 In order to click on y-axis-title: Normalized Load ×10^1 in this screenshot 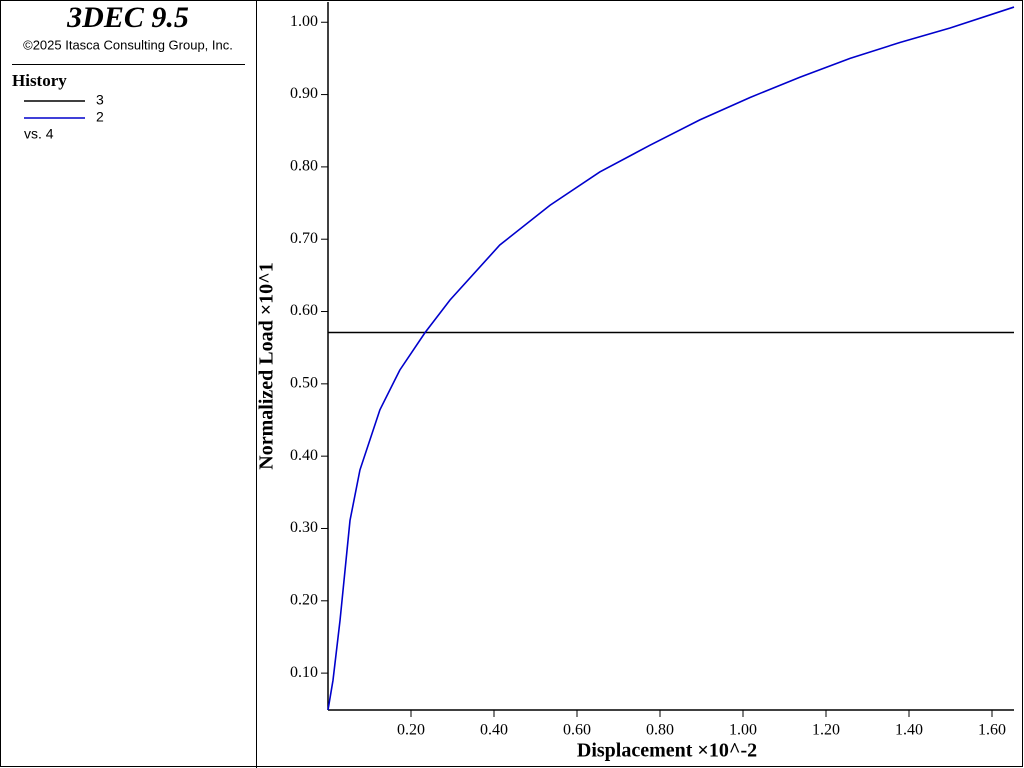, I will do `click(267, 365)`.